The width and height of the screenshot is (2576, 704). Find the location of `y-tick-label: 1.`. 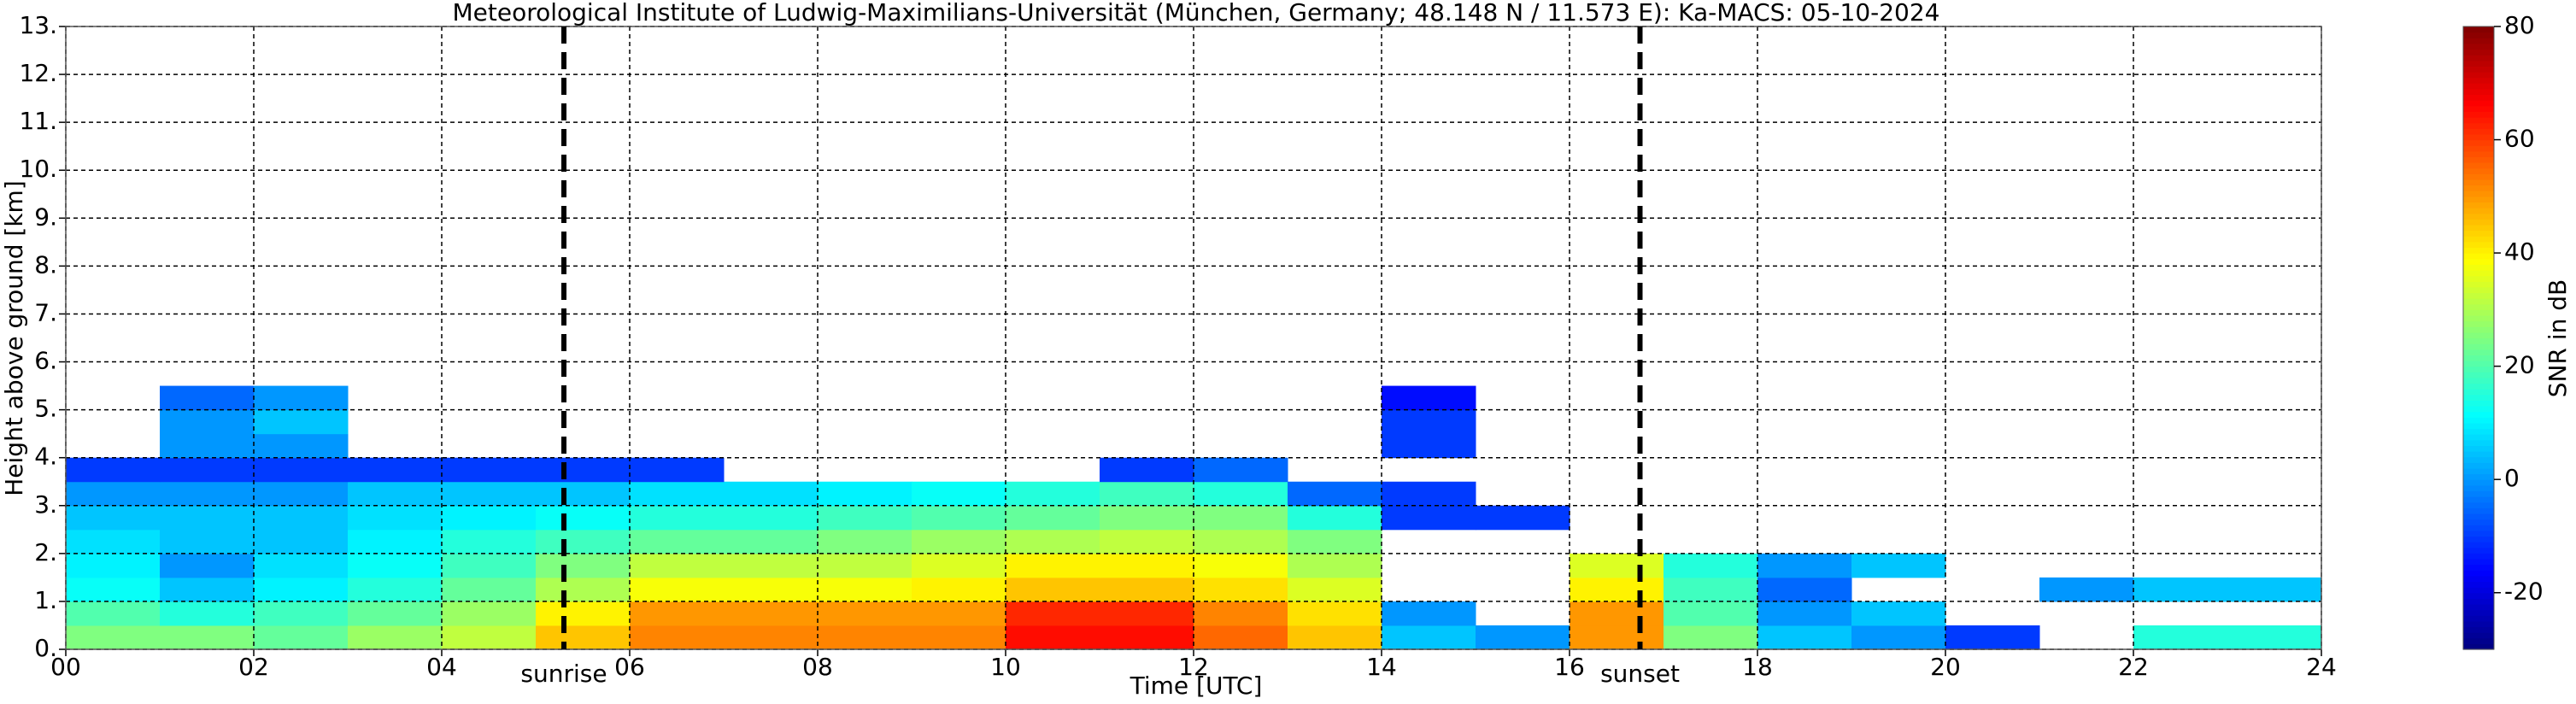

y-tick-label: 1. is located at coordinates (45, 600).